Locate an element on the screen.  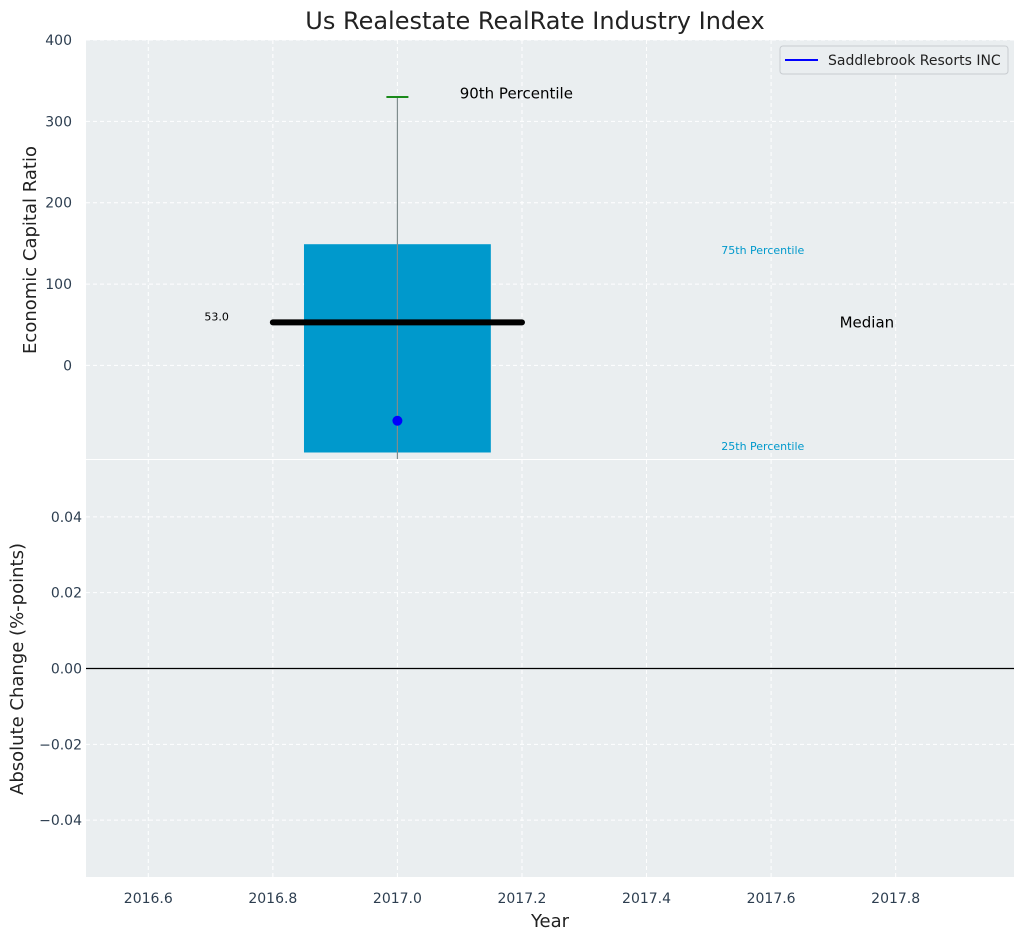
chart-title: Us Realestate RealRate Industry Index is located at coordinates (534, 21).